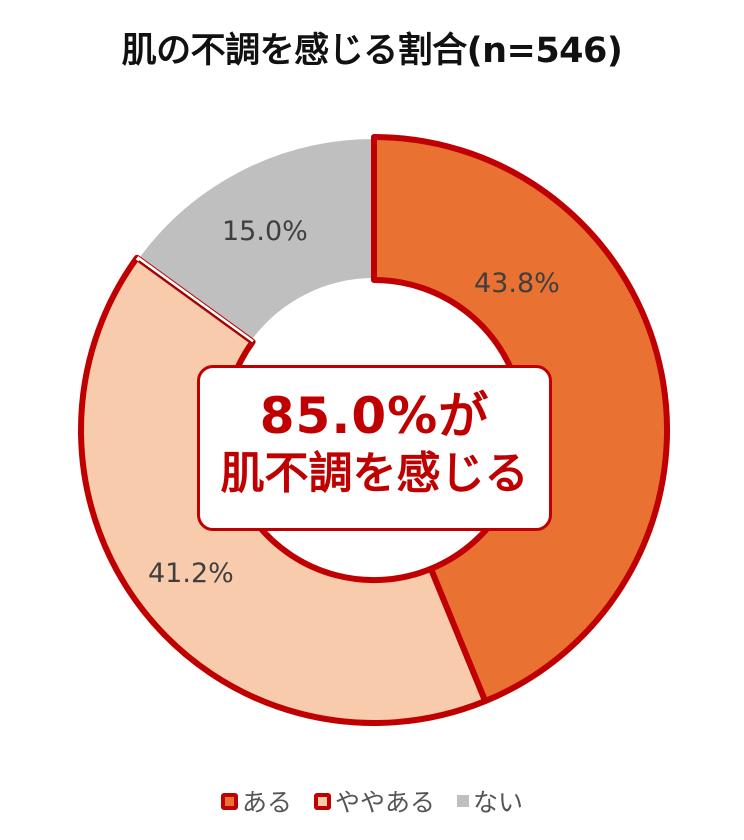 Image resolution: width=744 pixels, height=840 pixels. What do you see at coordinates (374, 473) in the screenshot?
I see `callout-line2: 肌不調を感じる` at bounding box center [374, 473].